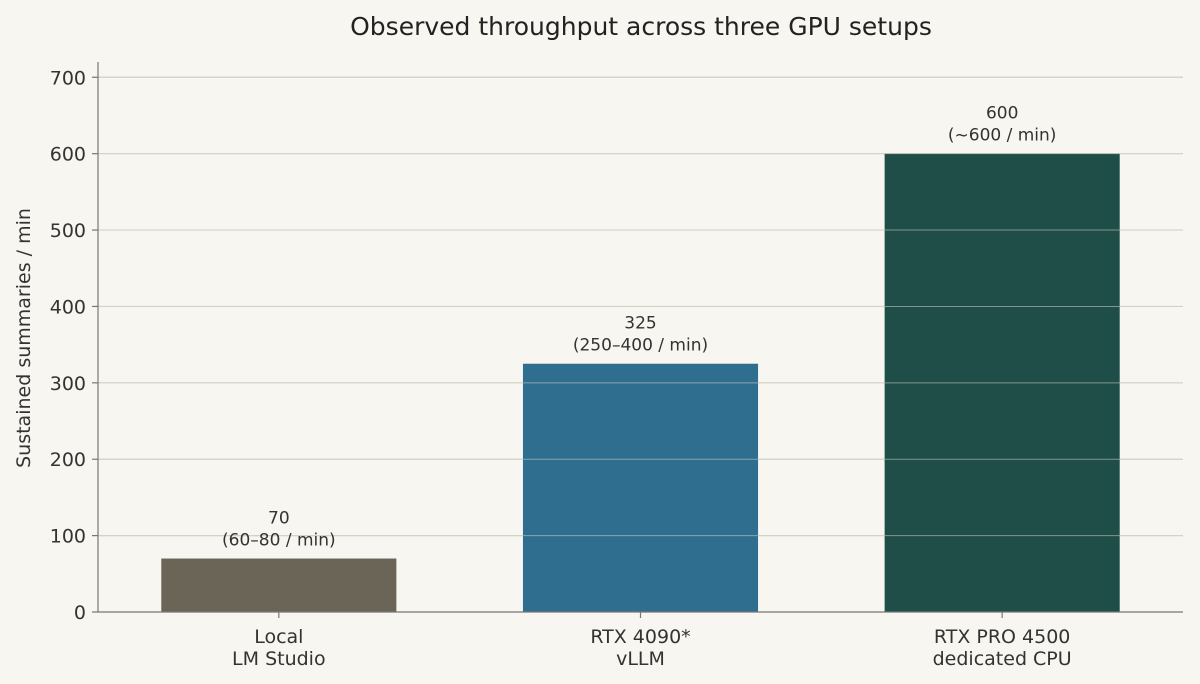 Image resolution: width=1200 pixels, height=684 pixels. I want to click on y-tick-label: 400, so click(68, 307).